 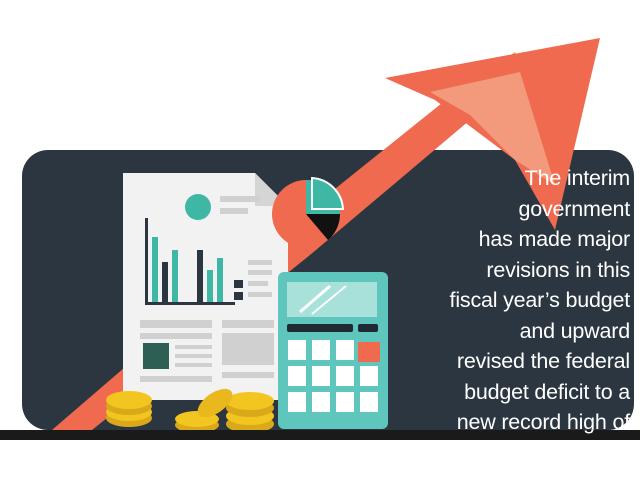 What do you see at coordinates (333, 350) in the screenshot?
I see `calculator-icon` at bounding box center [333, 350].